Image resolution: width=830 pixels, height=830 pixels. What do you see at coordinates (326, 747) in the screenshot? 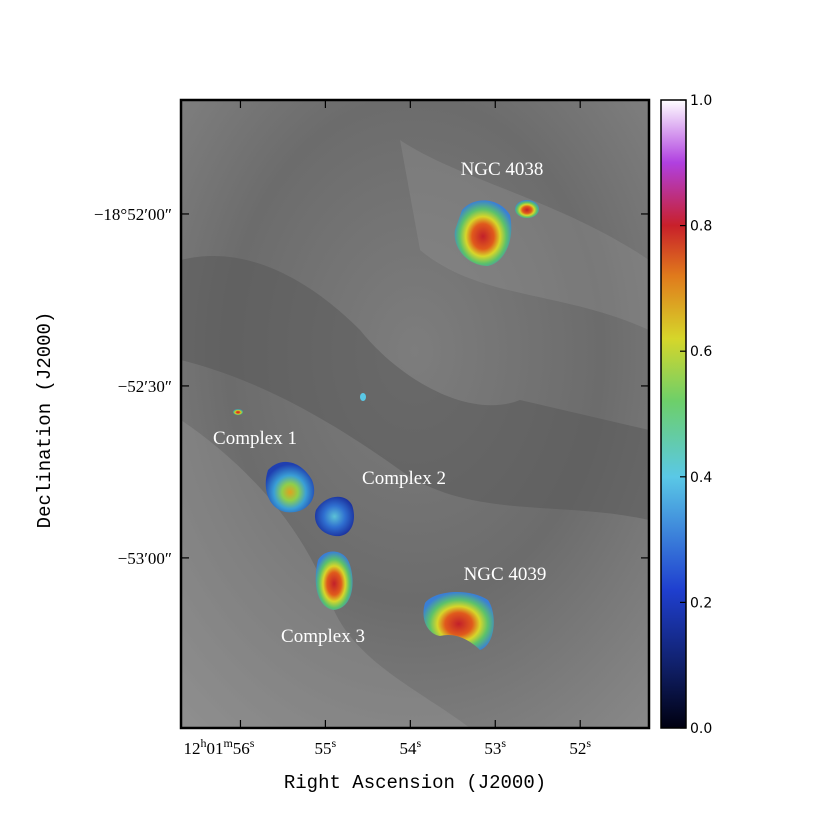
I see `x-tick-label: 55s` at bounding box center [326, 747].